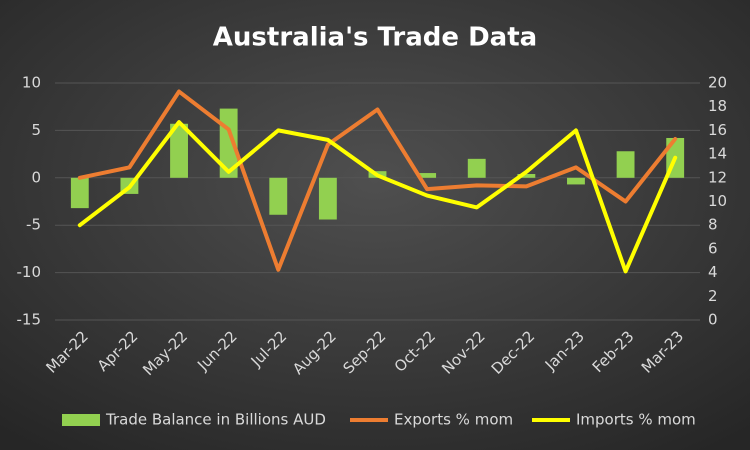  I want to click on y-tick-label: -15, so click(29, 320).